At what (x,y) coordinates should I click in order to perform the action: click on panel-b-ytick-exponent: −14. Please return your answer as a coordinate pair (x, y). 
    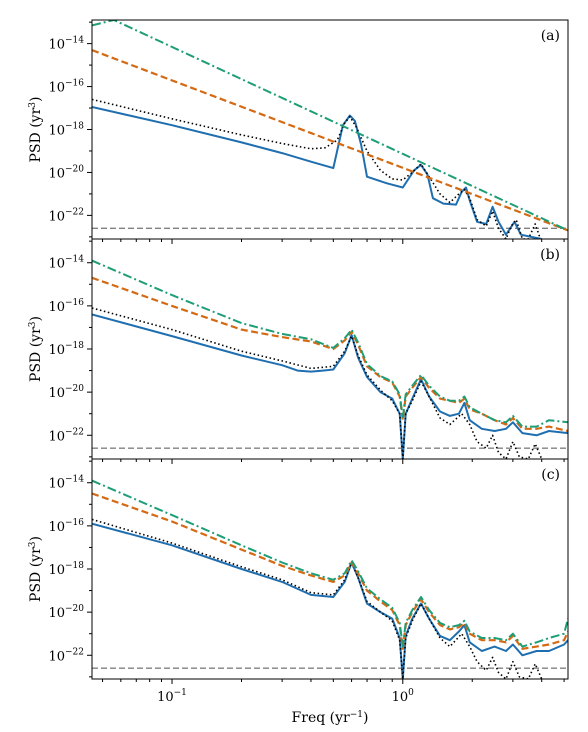
    Looking at the image, I should click on (74, 260).